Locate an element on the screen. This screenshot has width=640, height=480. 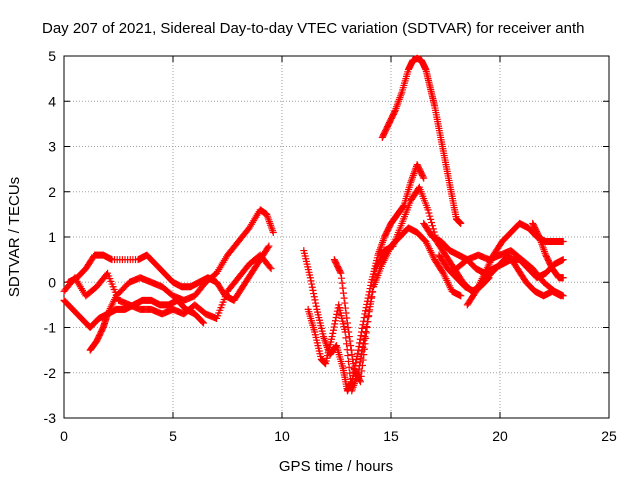
x-tick-label: 0 is located at coordinates (64, 436).